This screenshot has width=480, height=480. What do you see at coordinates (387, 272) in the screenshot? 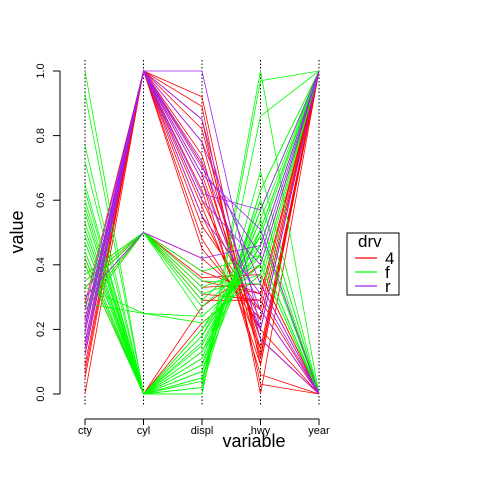
I see `legend-label-f: f` at bounding box center [387, 272].